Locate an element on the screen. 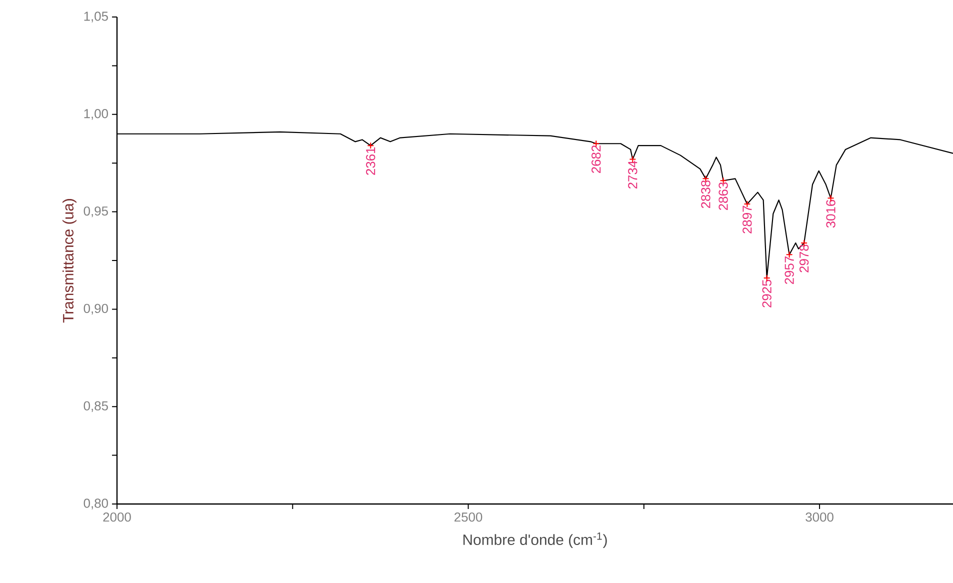  annotation: 2957 is located at coordinates (789, 270).